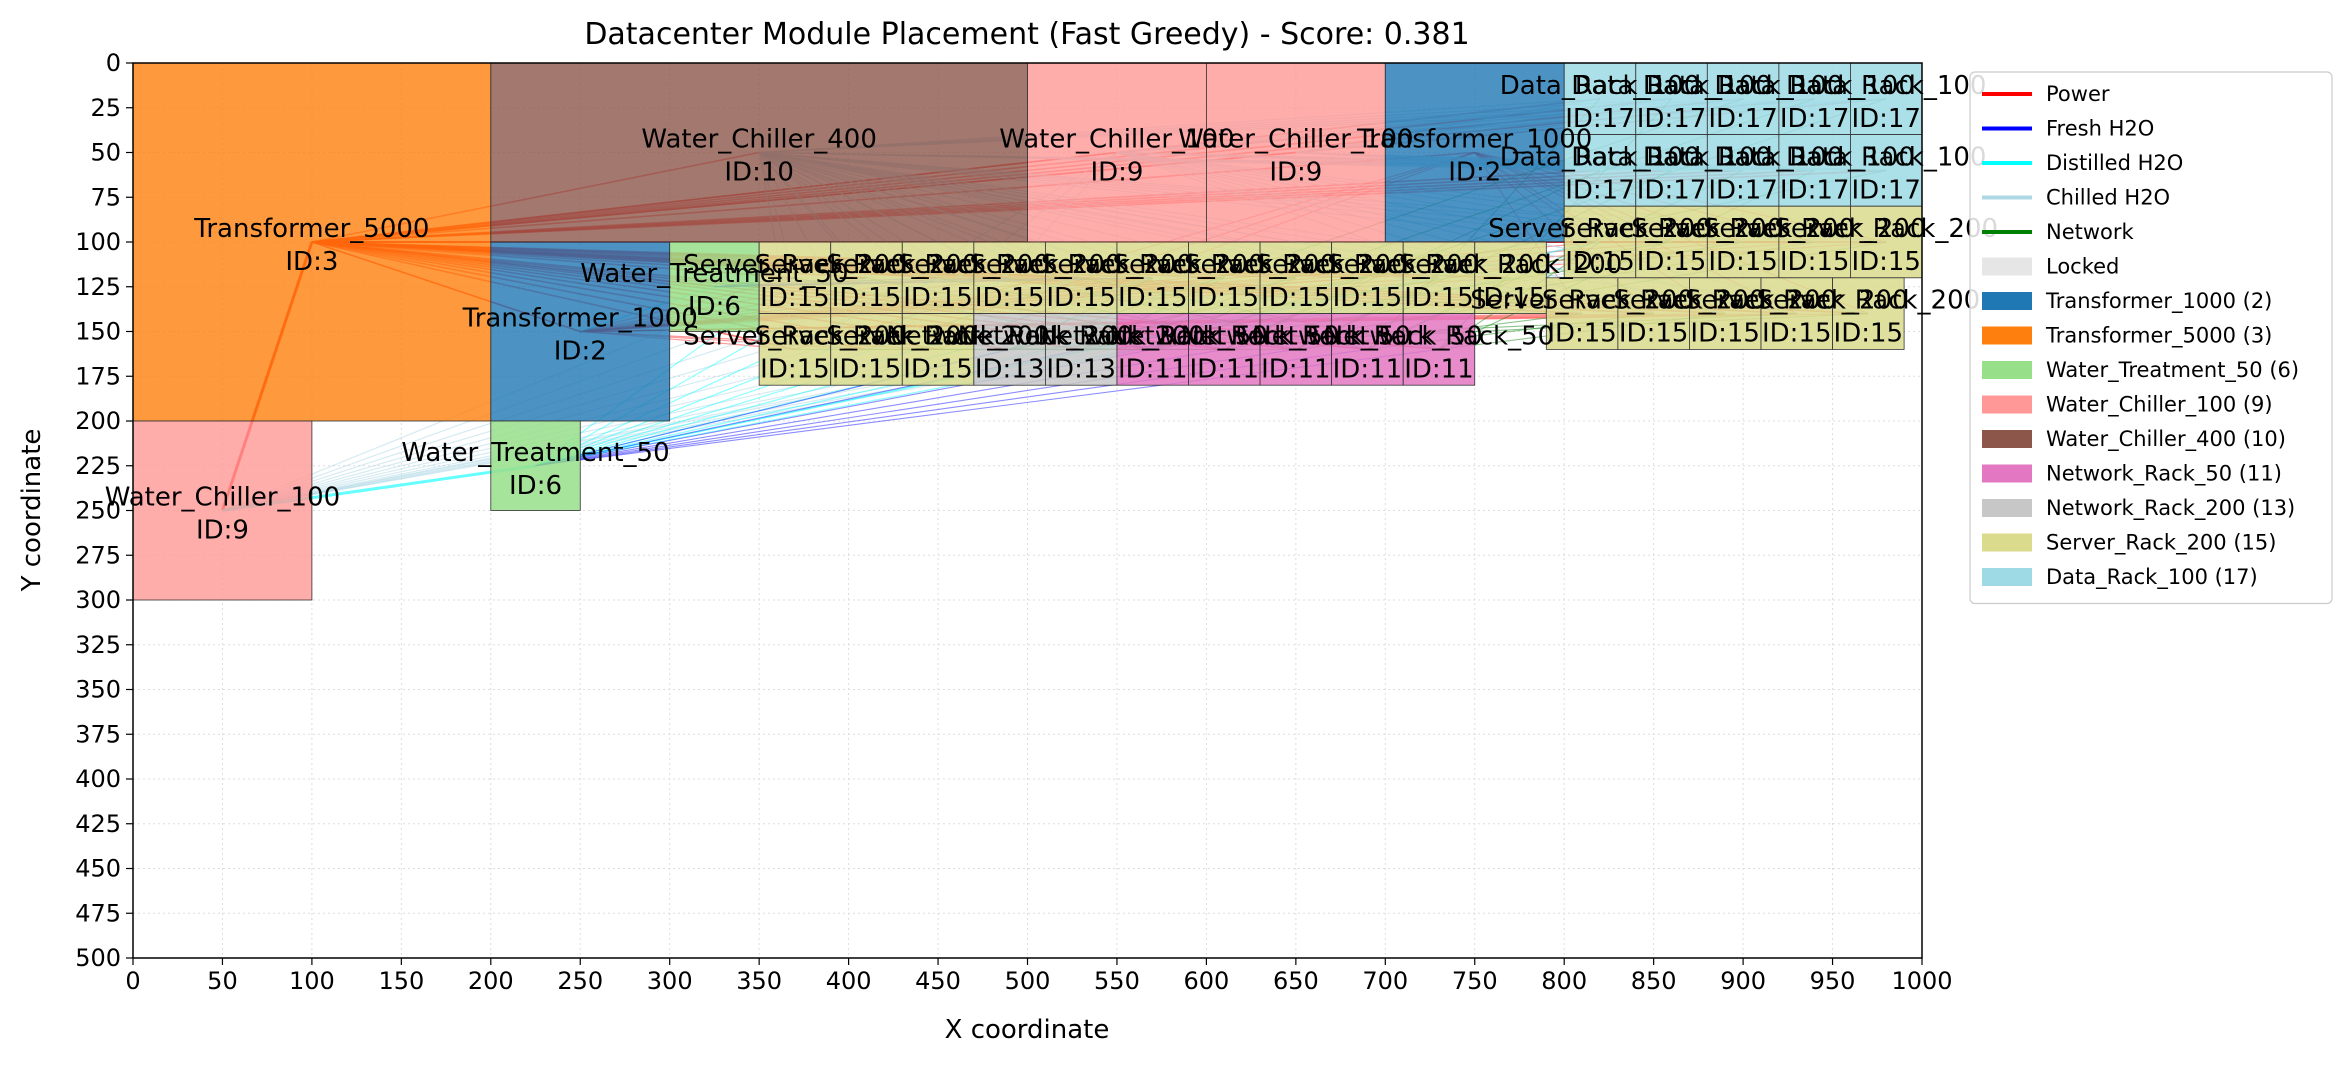 Image resolution: width=2351 pixels, height=1068 pixels. Describe the element at coordinates (1206, 981) in the screenshot. I see `x-tick-label: 600` at that location.